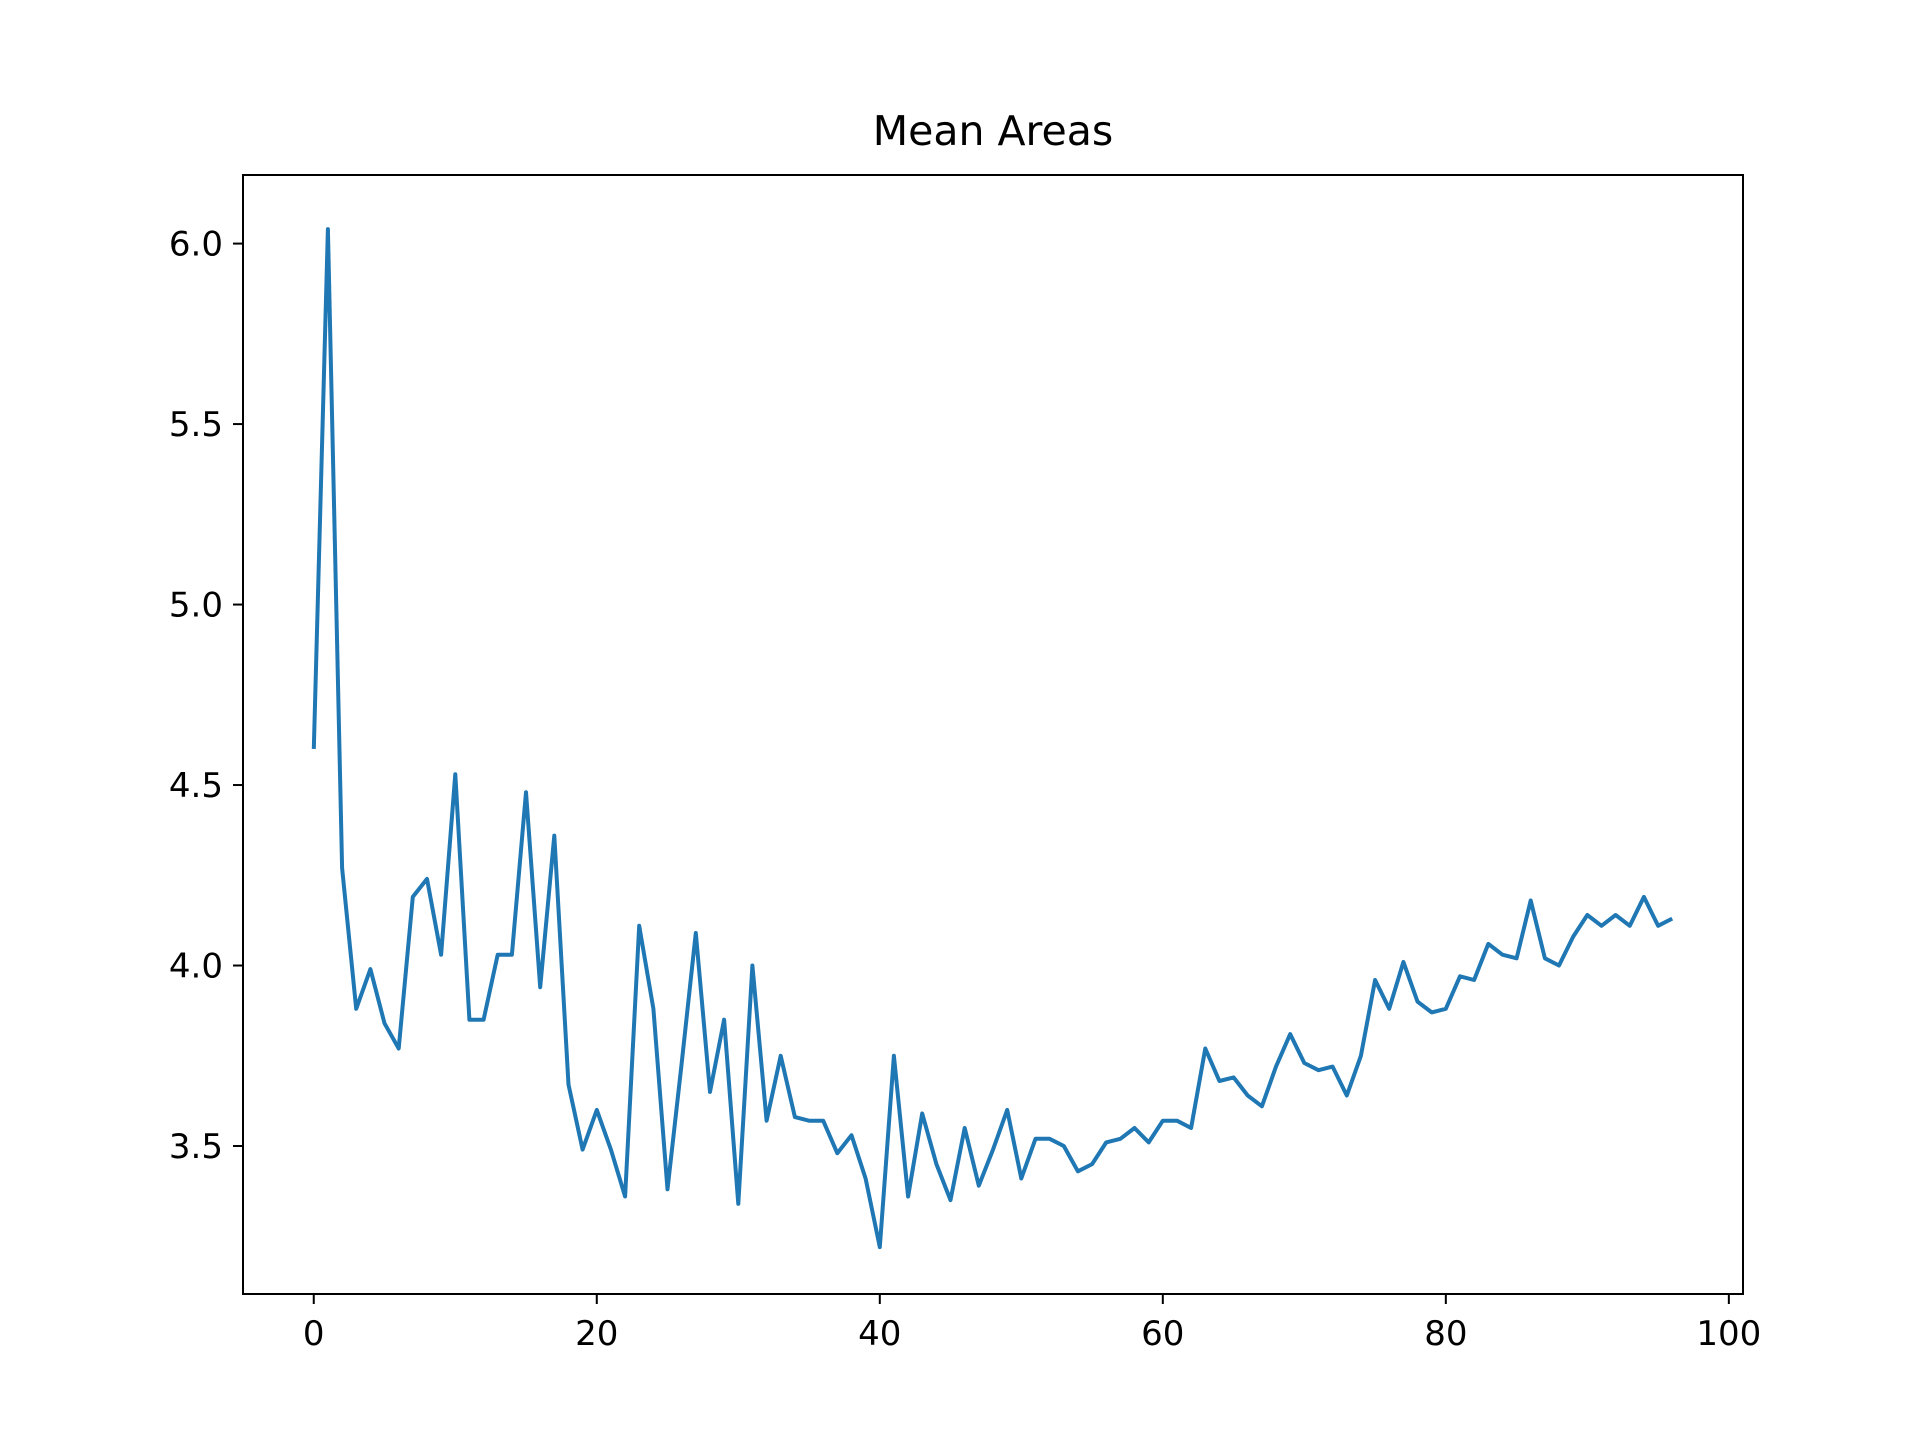 This screenshot has width=1920, height=1440. Describe the element at coordinates (314, 1334) in the screenshot. I see `x-tick-label: 0` at that location.